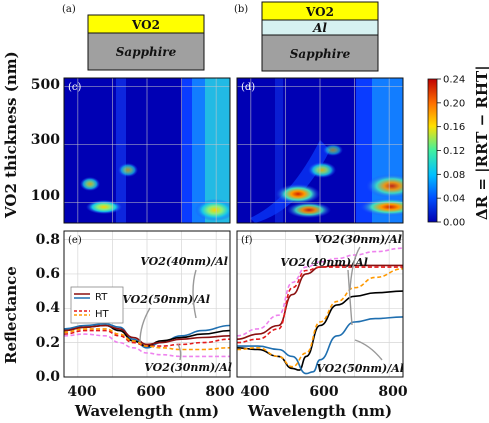 The height and width of the screenshot is (423, 489). Describe the element at coordinates (247, 240) in the screenshot. I see `panel-f-label: (f)` at that location.